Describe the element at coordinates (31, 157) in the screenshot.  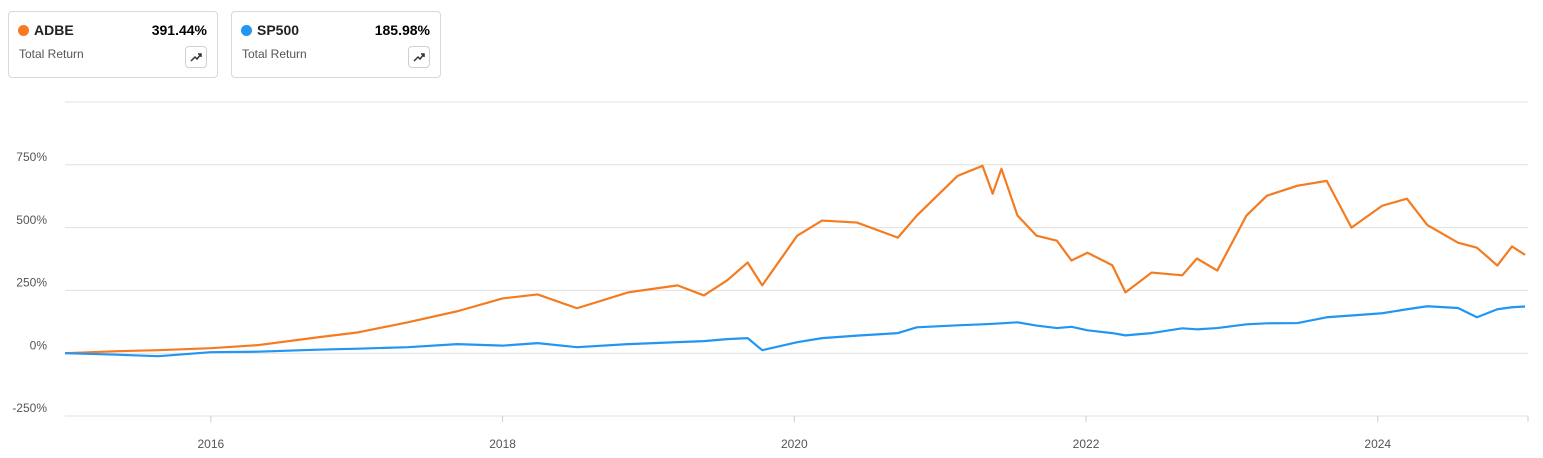
I see `y-tick-label: 750%` at that location.